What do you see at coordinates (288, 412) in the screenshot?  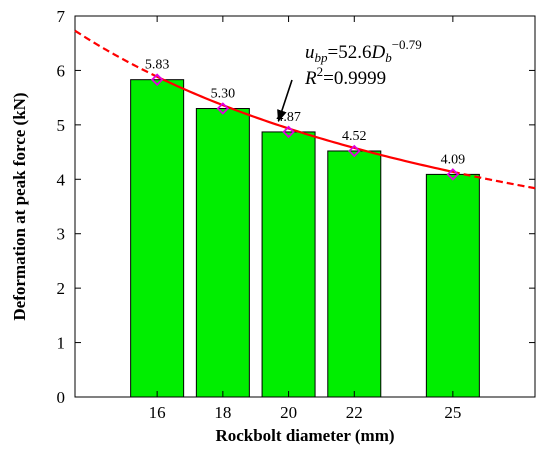 I see `x-tick-label: 20` at bounding box center [288, 412].